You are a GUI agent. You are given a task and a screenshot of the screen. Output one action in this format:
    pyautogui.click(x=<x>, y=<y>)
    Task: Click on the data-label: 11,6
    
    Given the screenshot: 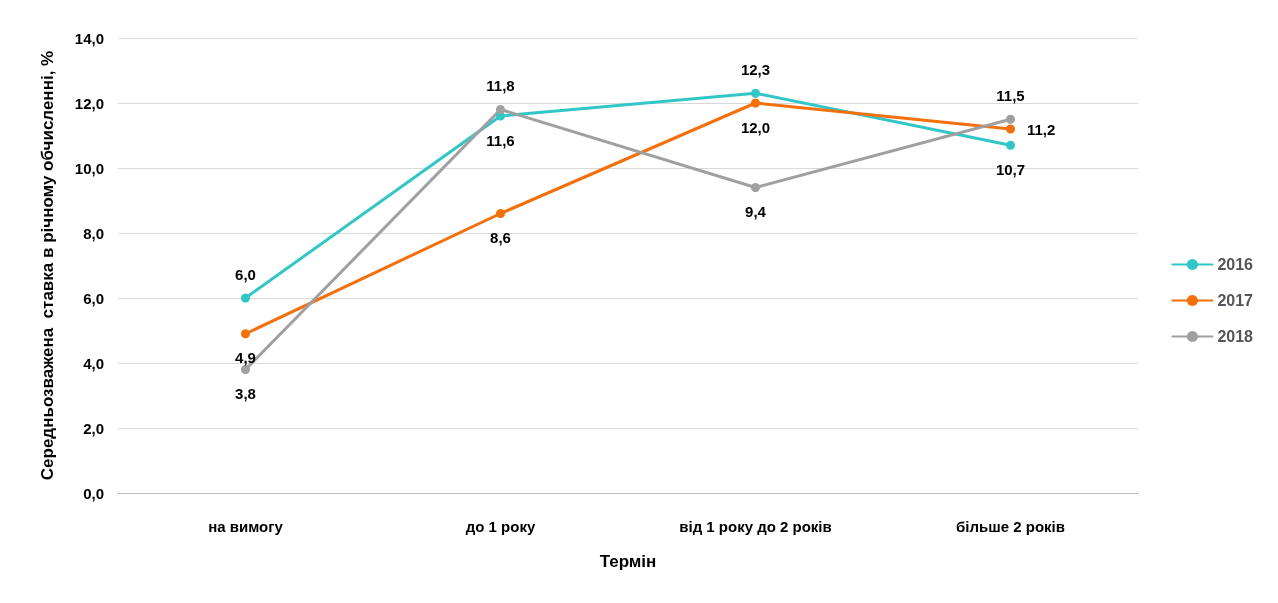 What is the action you would take?
    pyautogui.click(x=500, y=140)
    